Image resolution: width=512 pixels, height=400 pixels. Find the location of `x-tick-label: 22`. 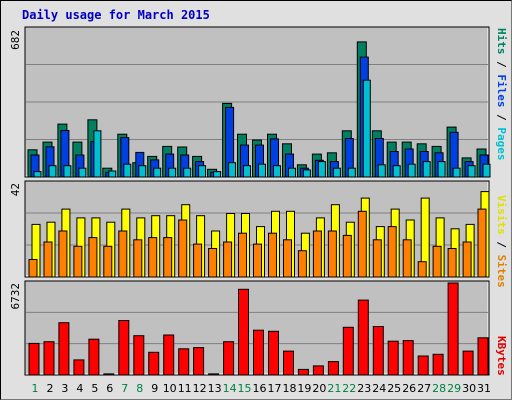

x-tick-label: 22 is located at coordinates (349, 388).